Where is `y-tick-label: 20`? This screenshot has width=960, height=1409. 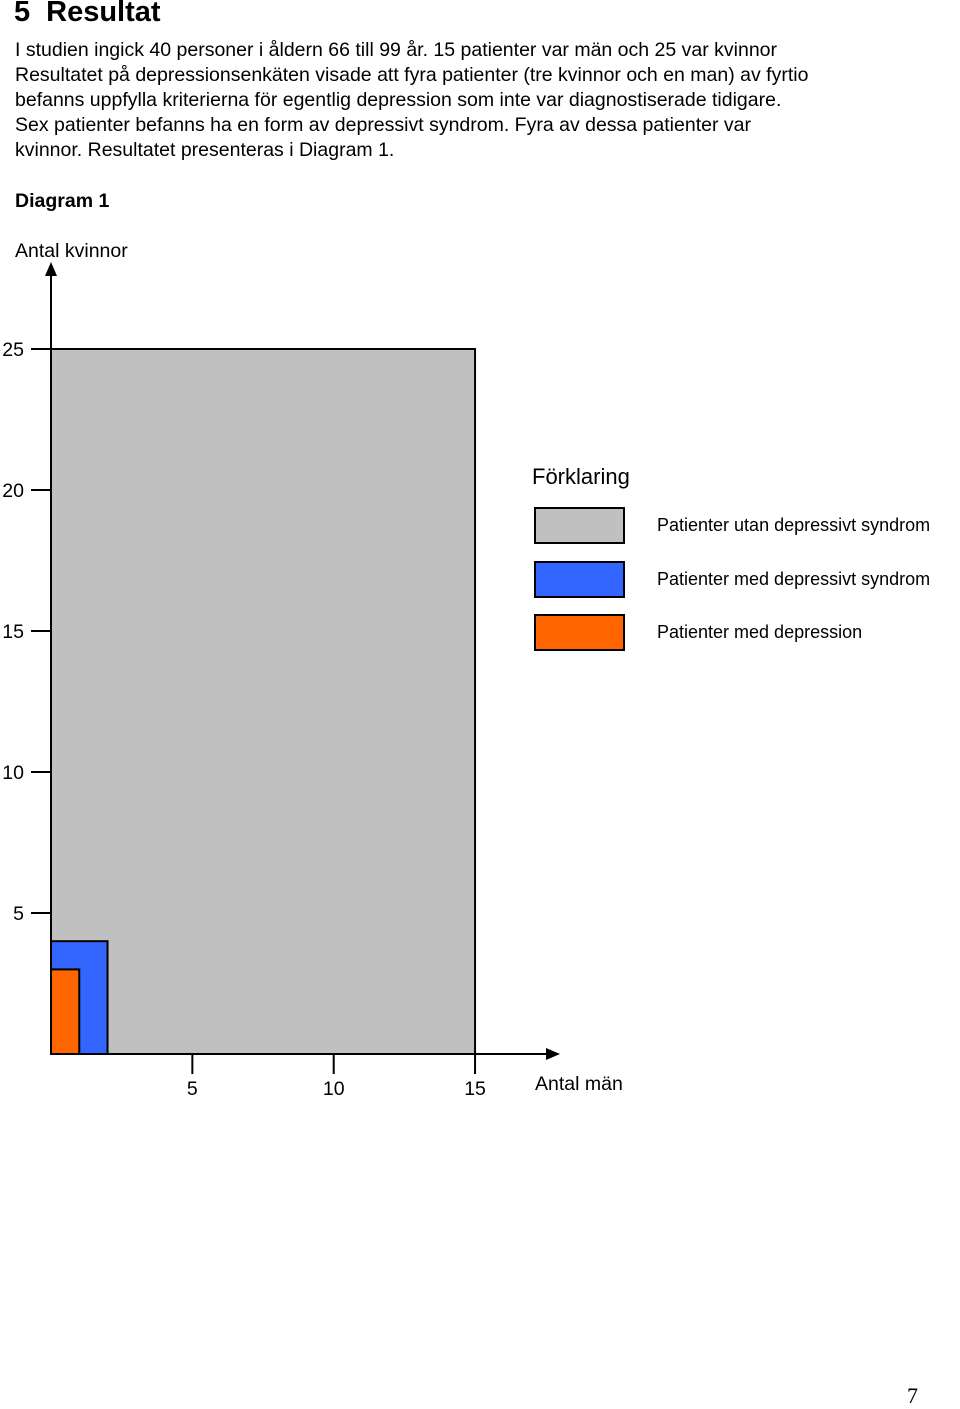
y-tick-label: 20 is located at coordinates (13, 491).